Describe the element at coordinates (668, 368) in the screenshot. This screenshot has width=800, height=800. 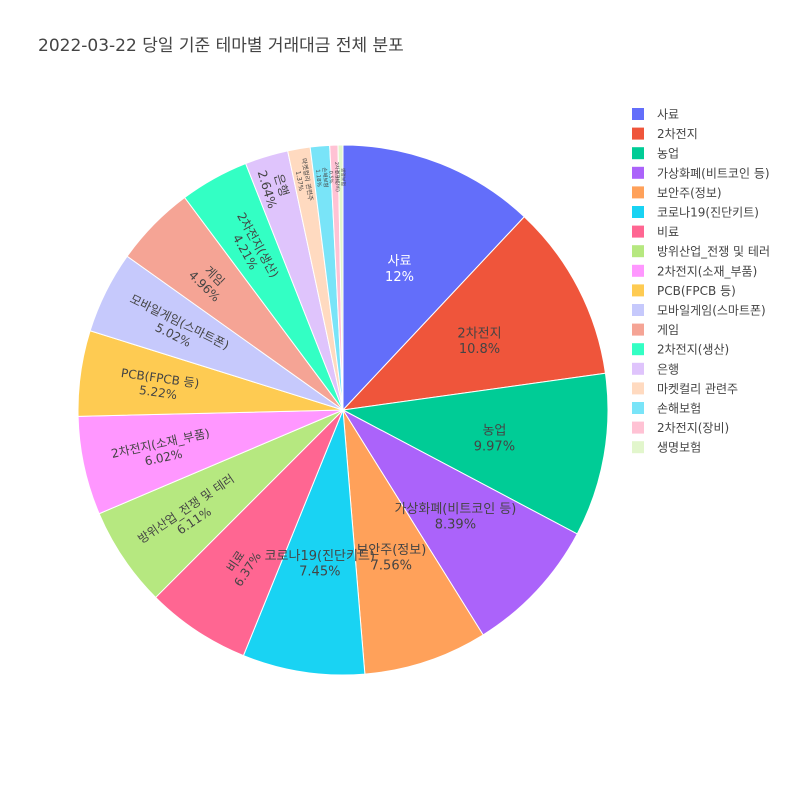
I see `legend-label: 은행` at that location.